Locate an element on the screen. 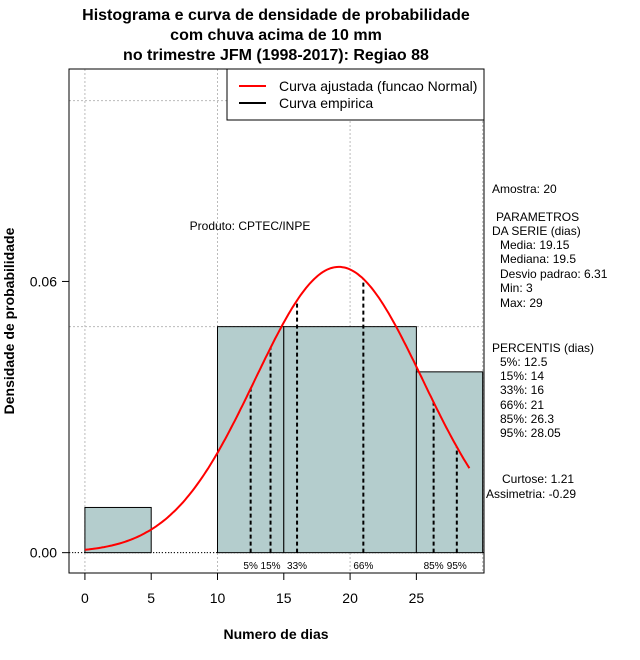 The width and height of the screenshot is (640, 660). stat-p85: 85%: 26.3 is located at coordinates (527, 419).